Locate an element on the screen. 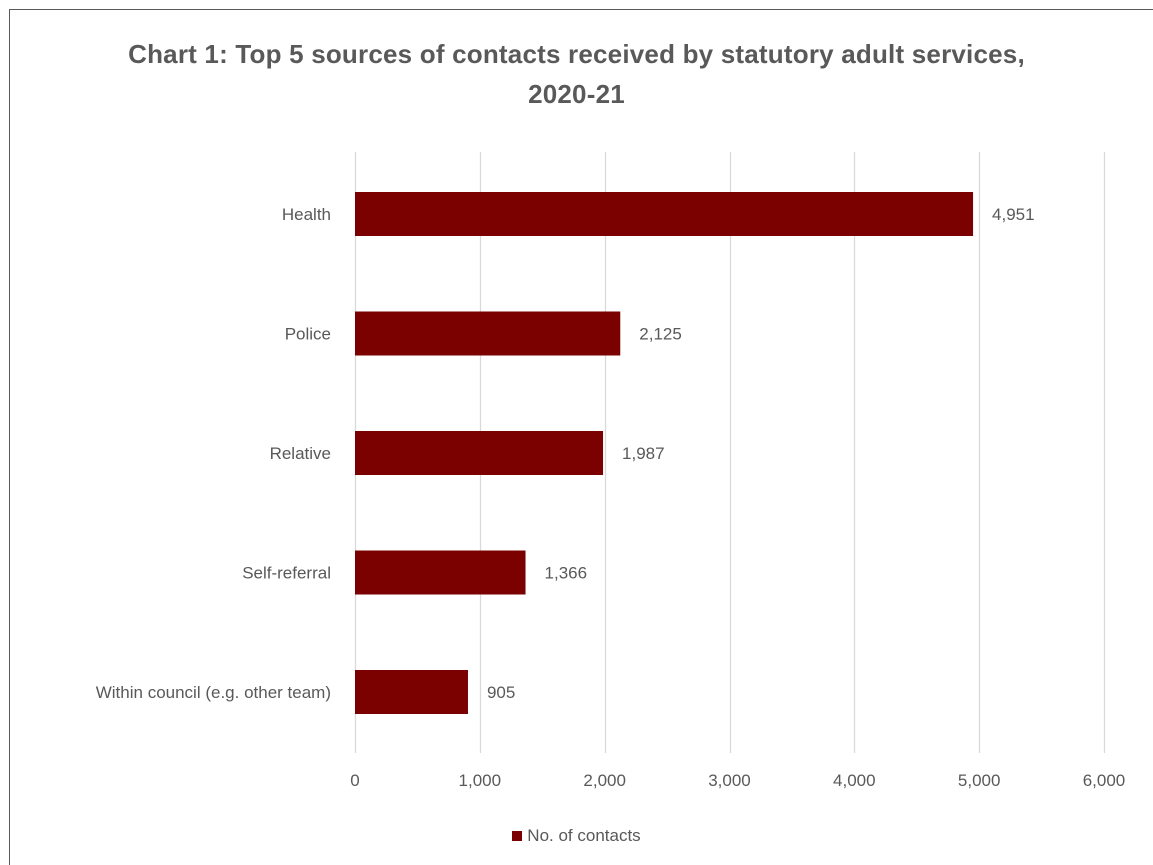 Image resolution: width=1153 pixels, height=865 pixels. data-label: 1,987 is located at coordinates (643, 453).